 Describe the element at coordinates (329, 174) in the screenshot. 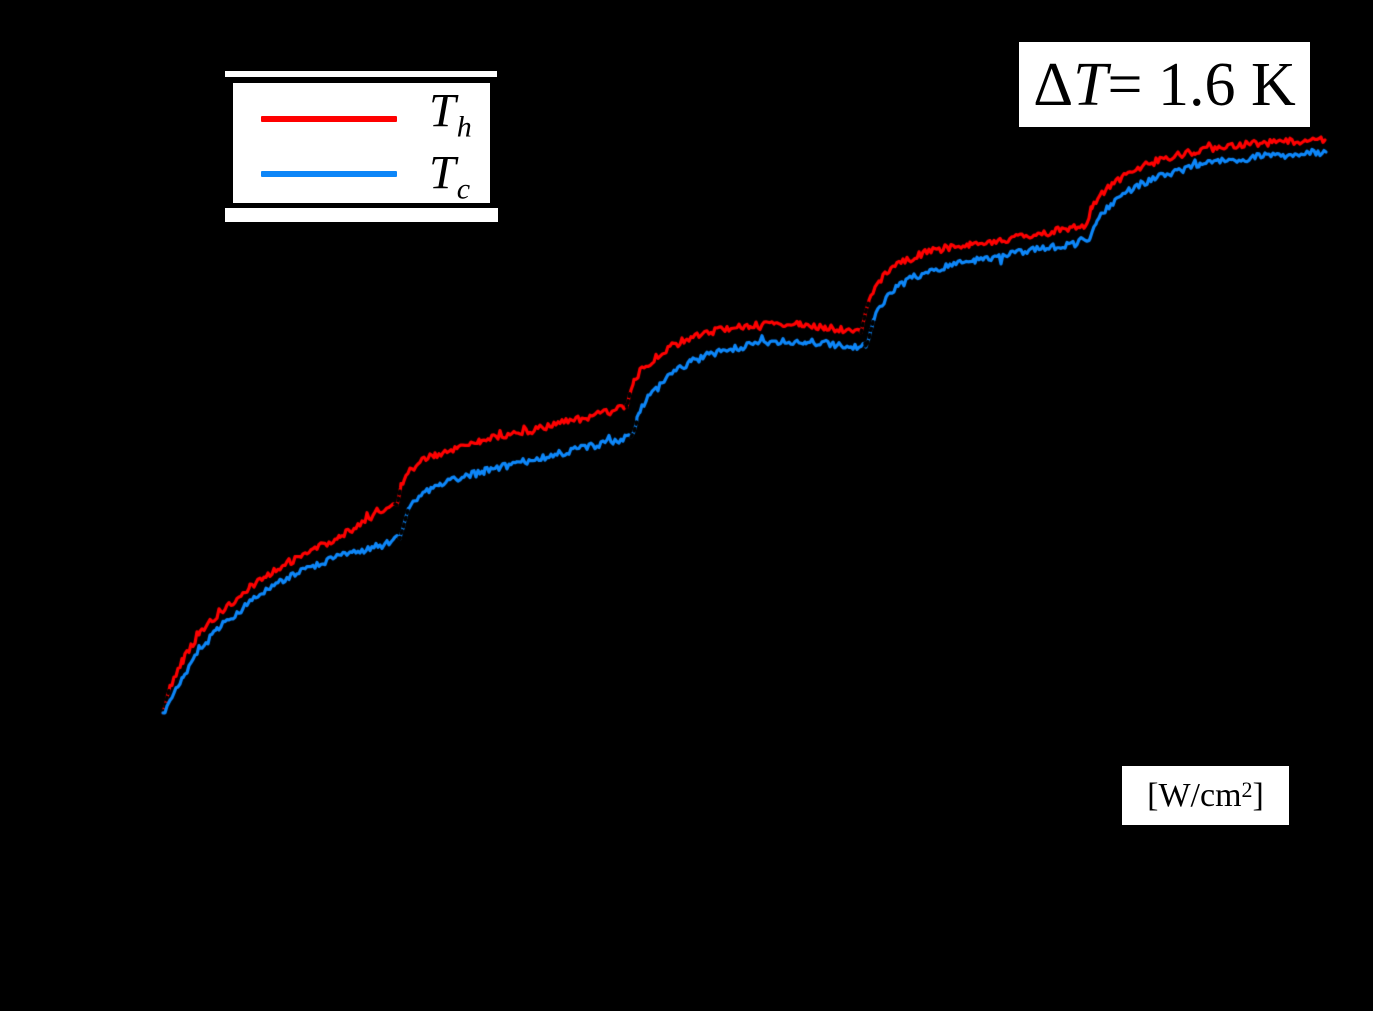

I see `legend-line-tc` at that location.